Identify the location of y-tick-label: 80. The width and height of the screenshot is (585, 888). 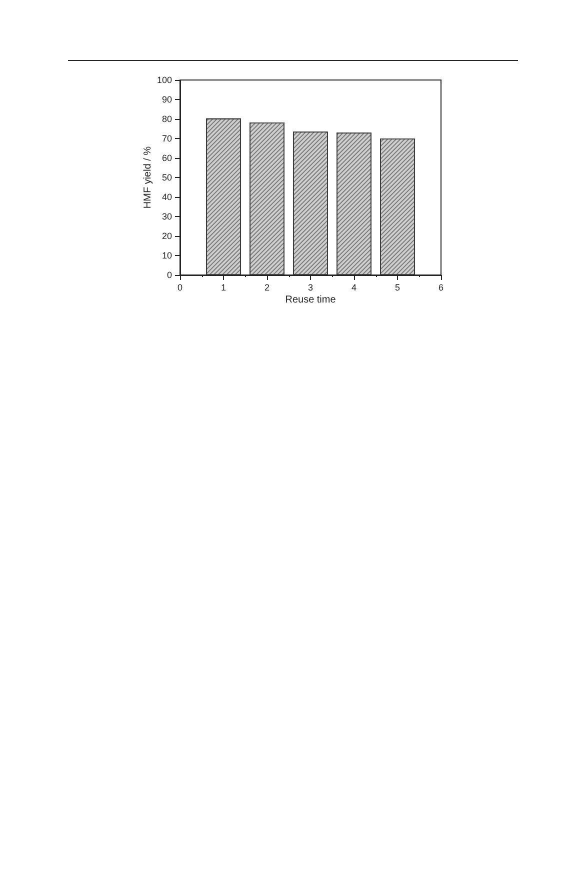
(167, 119).